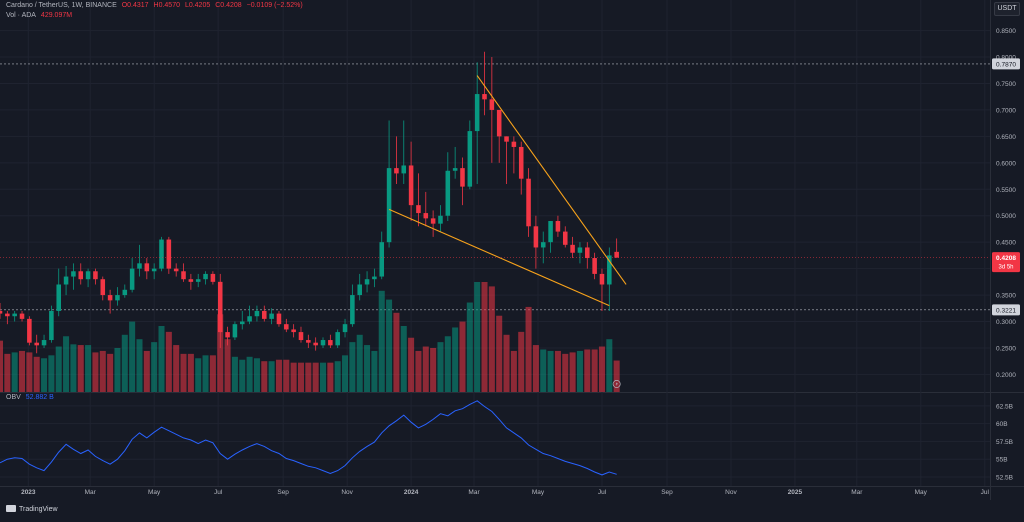 Image resolution: width=1024 pixels, height=522 pixels. I want to click on support-price-label: 0.3221, so click(1006, 310).